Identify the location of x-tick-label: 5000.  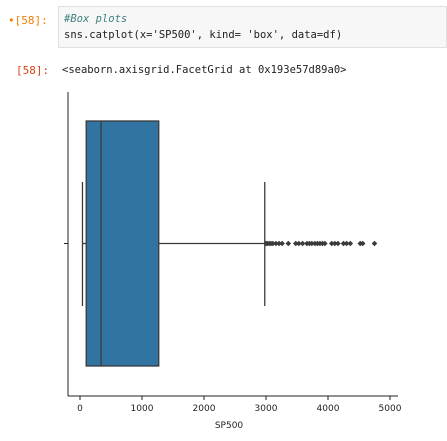
(390, 409).